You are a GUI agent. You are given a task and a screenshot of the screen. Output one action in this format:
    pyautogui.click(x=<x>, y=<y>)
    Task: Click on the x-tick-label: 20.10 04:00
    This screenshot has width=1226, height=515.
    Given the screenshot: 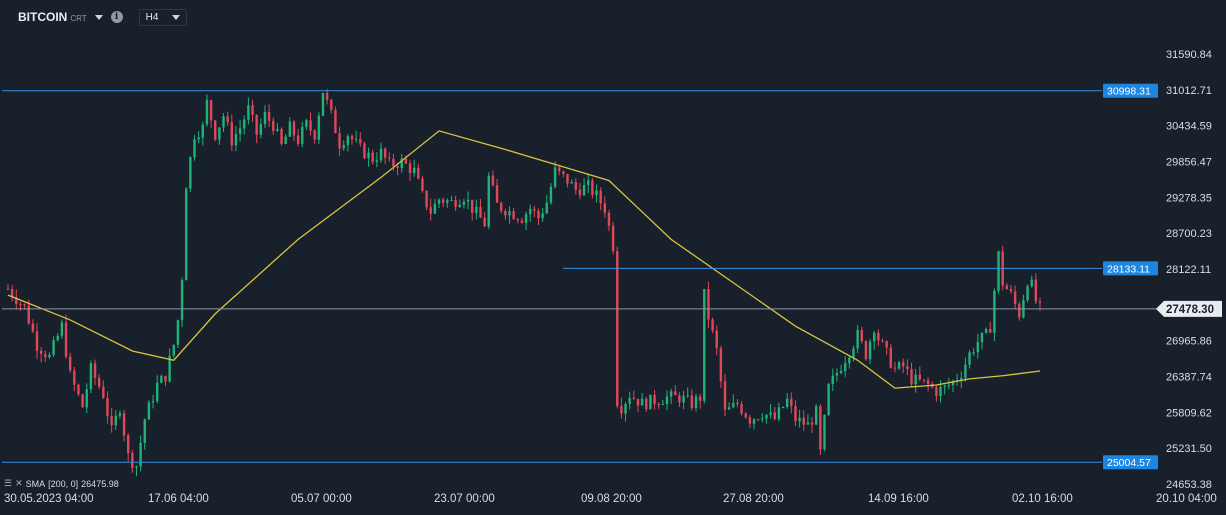 What is the action you would take?
    pyautogui.click(x=1186, y=499)
    